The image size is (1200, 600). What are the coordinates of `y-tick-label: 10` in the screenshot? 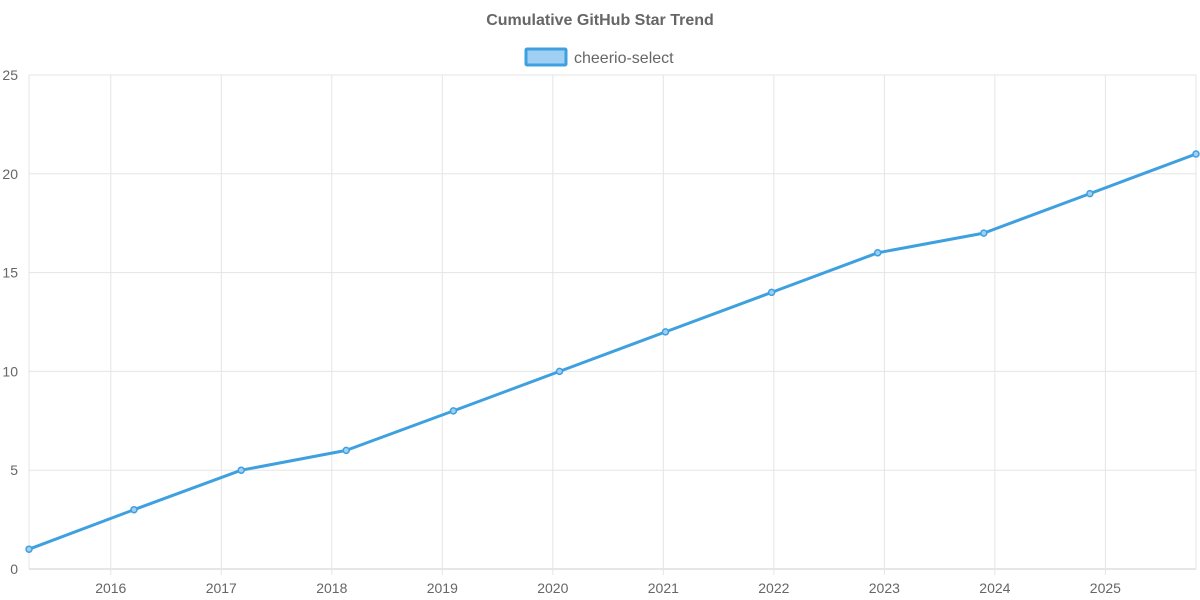 It's located at (10, 371).